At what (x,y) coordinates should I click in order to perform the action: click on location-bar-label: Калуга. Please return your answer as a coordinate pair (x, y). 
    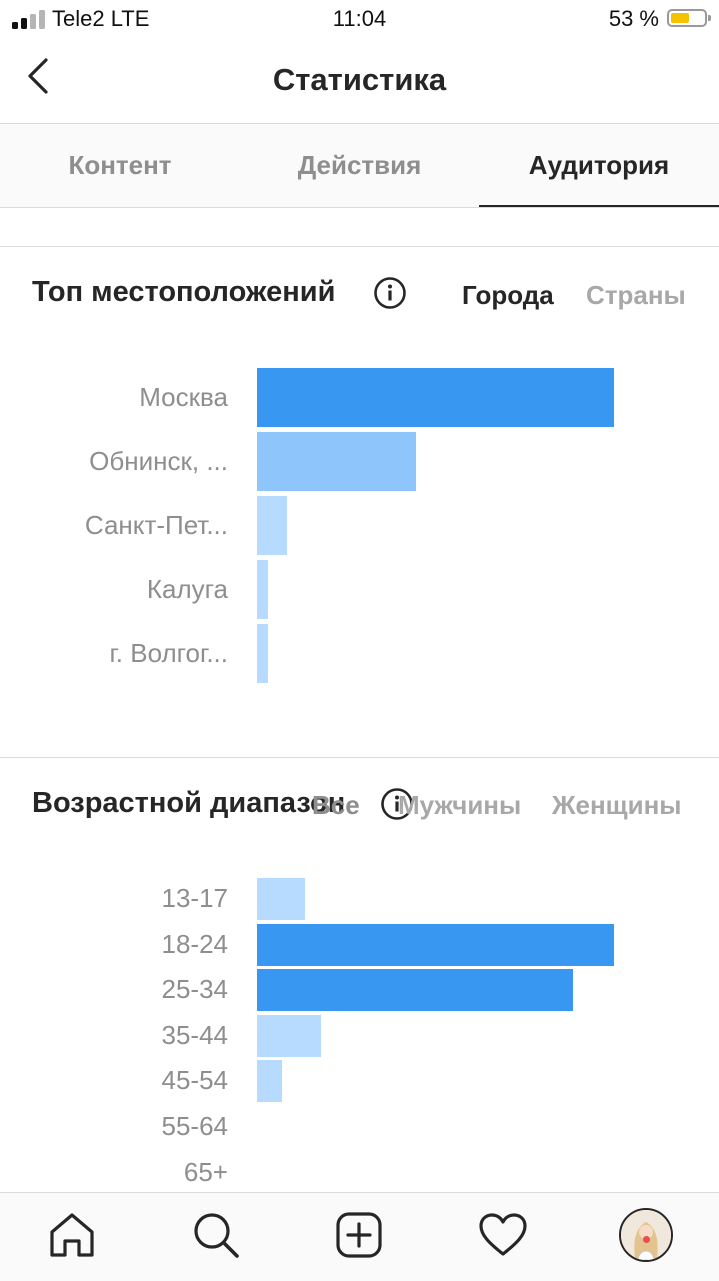
    Looking at the image, I should click on (187, 588).